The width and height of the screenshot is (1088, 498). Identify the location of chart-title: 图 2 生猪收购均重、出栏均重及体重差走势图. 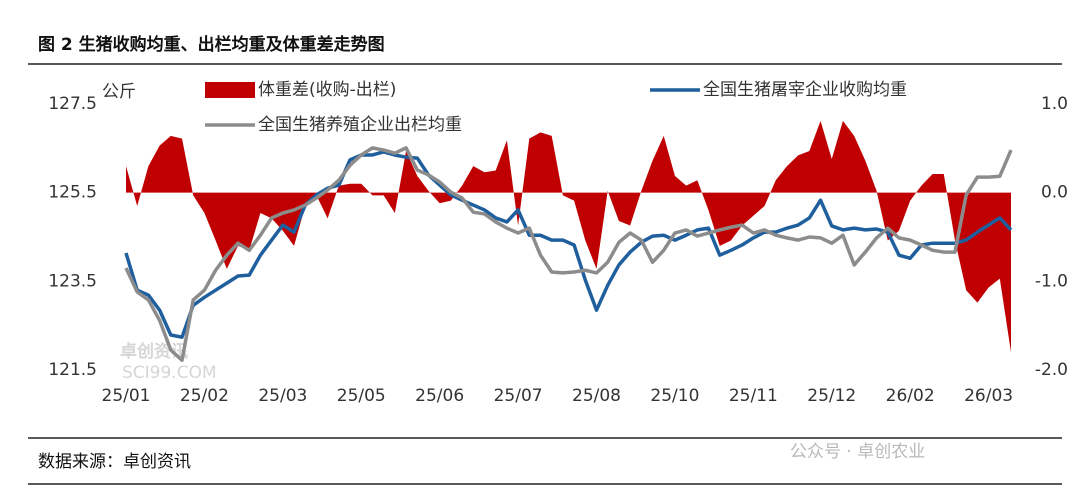
(211, 44).